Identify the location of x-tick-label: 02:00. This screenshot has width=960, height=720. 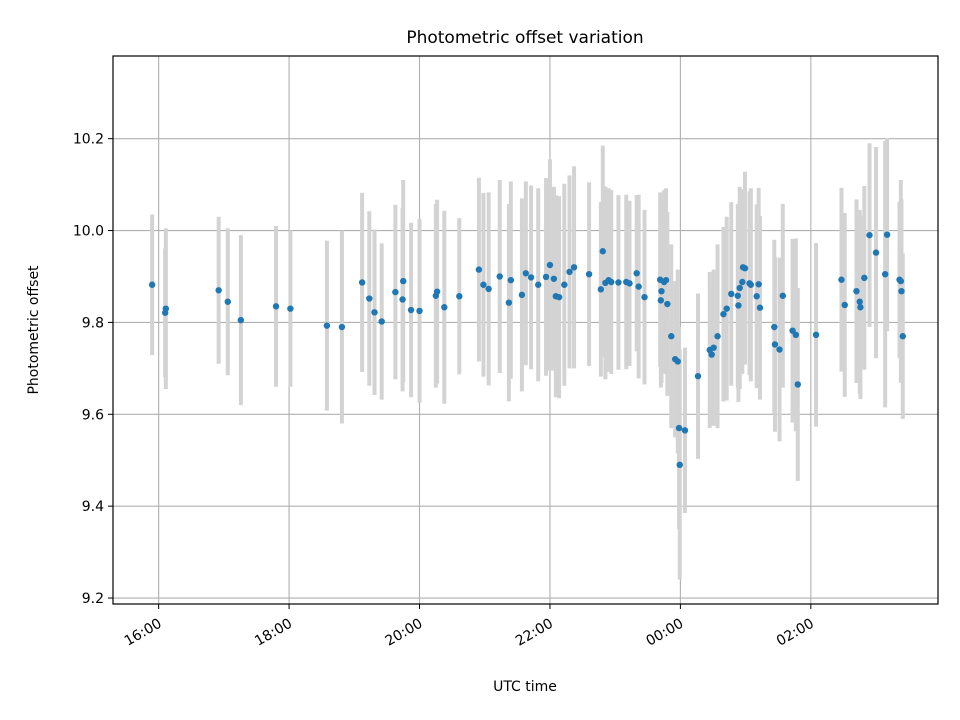
(795, 633).